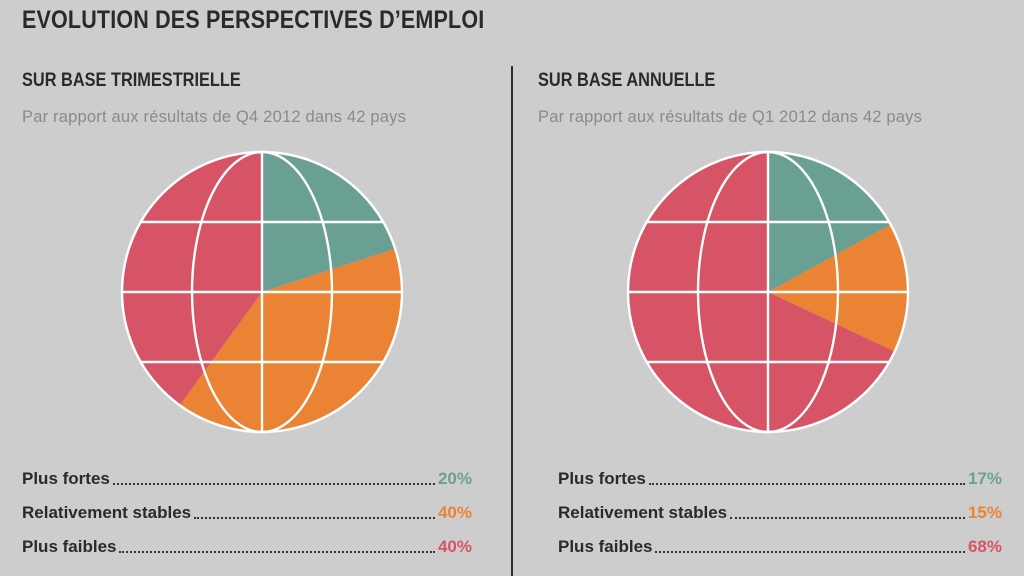  I want to click on legend-value: 15%, so click(984, 512).